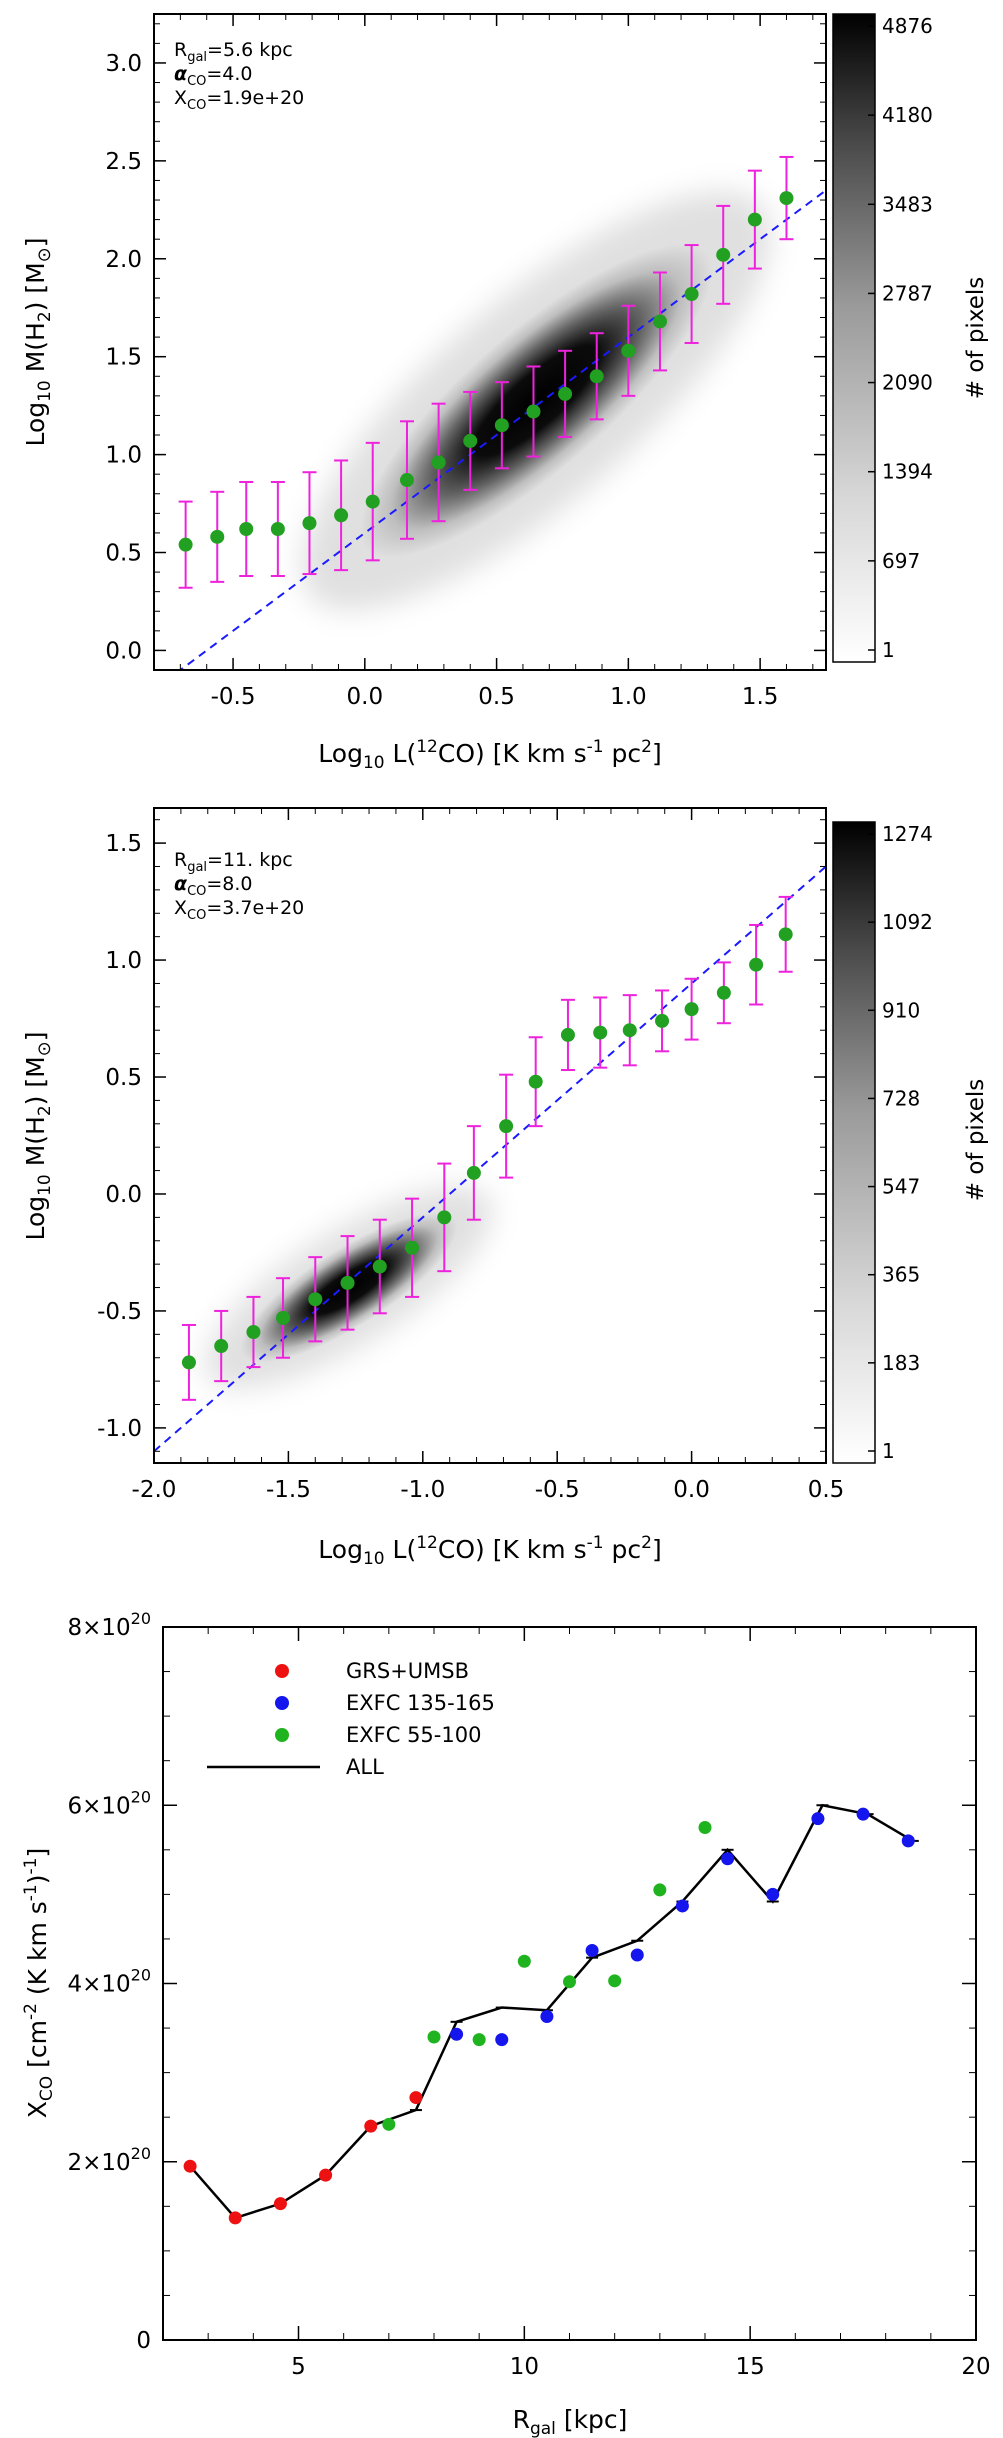 This screenshot has height=2438, width=1003. I want to click on svg-text: Rgal=11. kpc, so click(233, 862).